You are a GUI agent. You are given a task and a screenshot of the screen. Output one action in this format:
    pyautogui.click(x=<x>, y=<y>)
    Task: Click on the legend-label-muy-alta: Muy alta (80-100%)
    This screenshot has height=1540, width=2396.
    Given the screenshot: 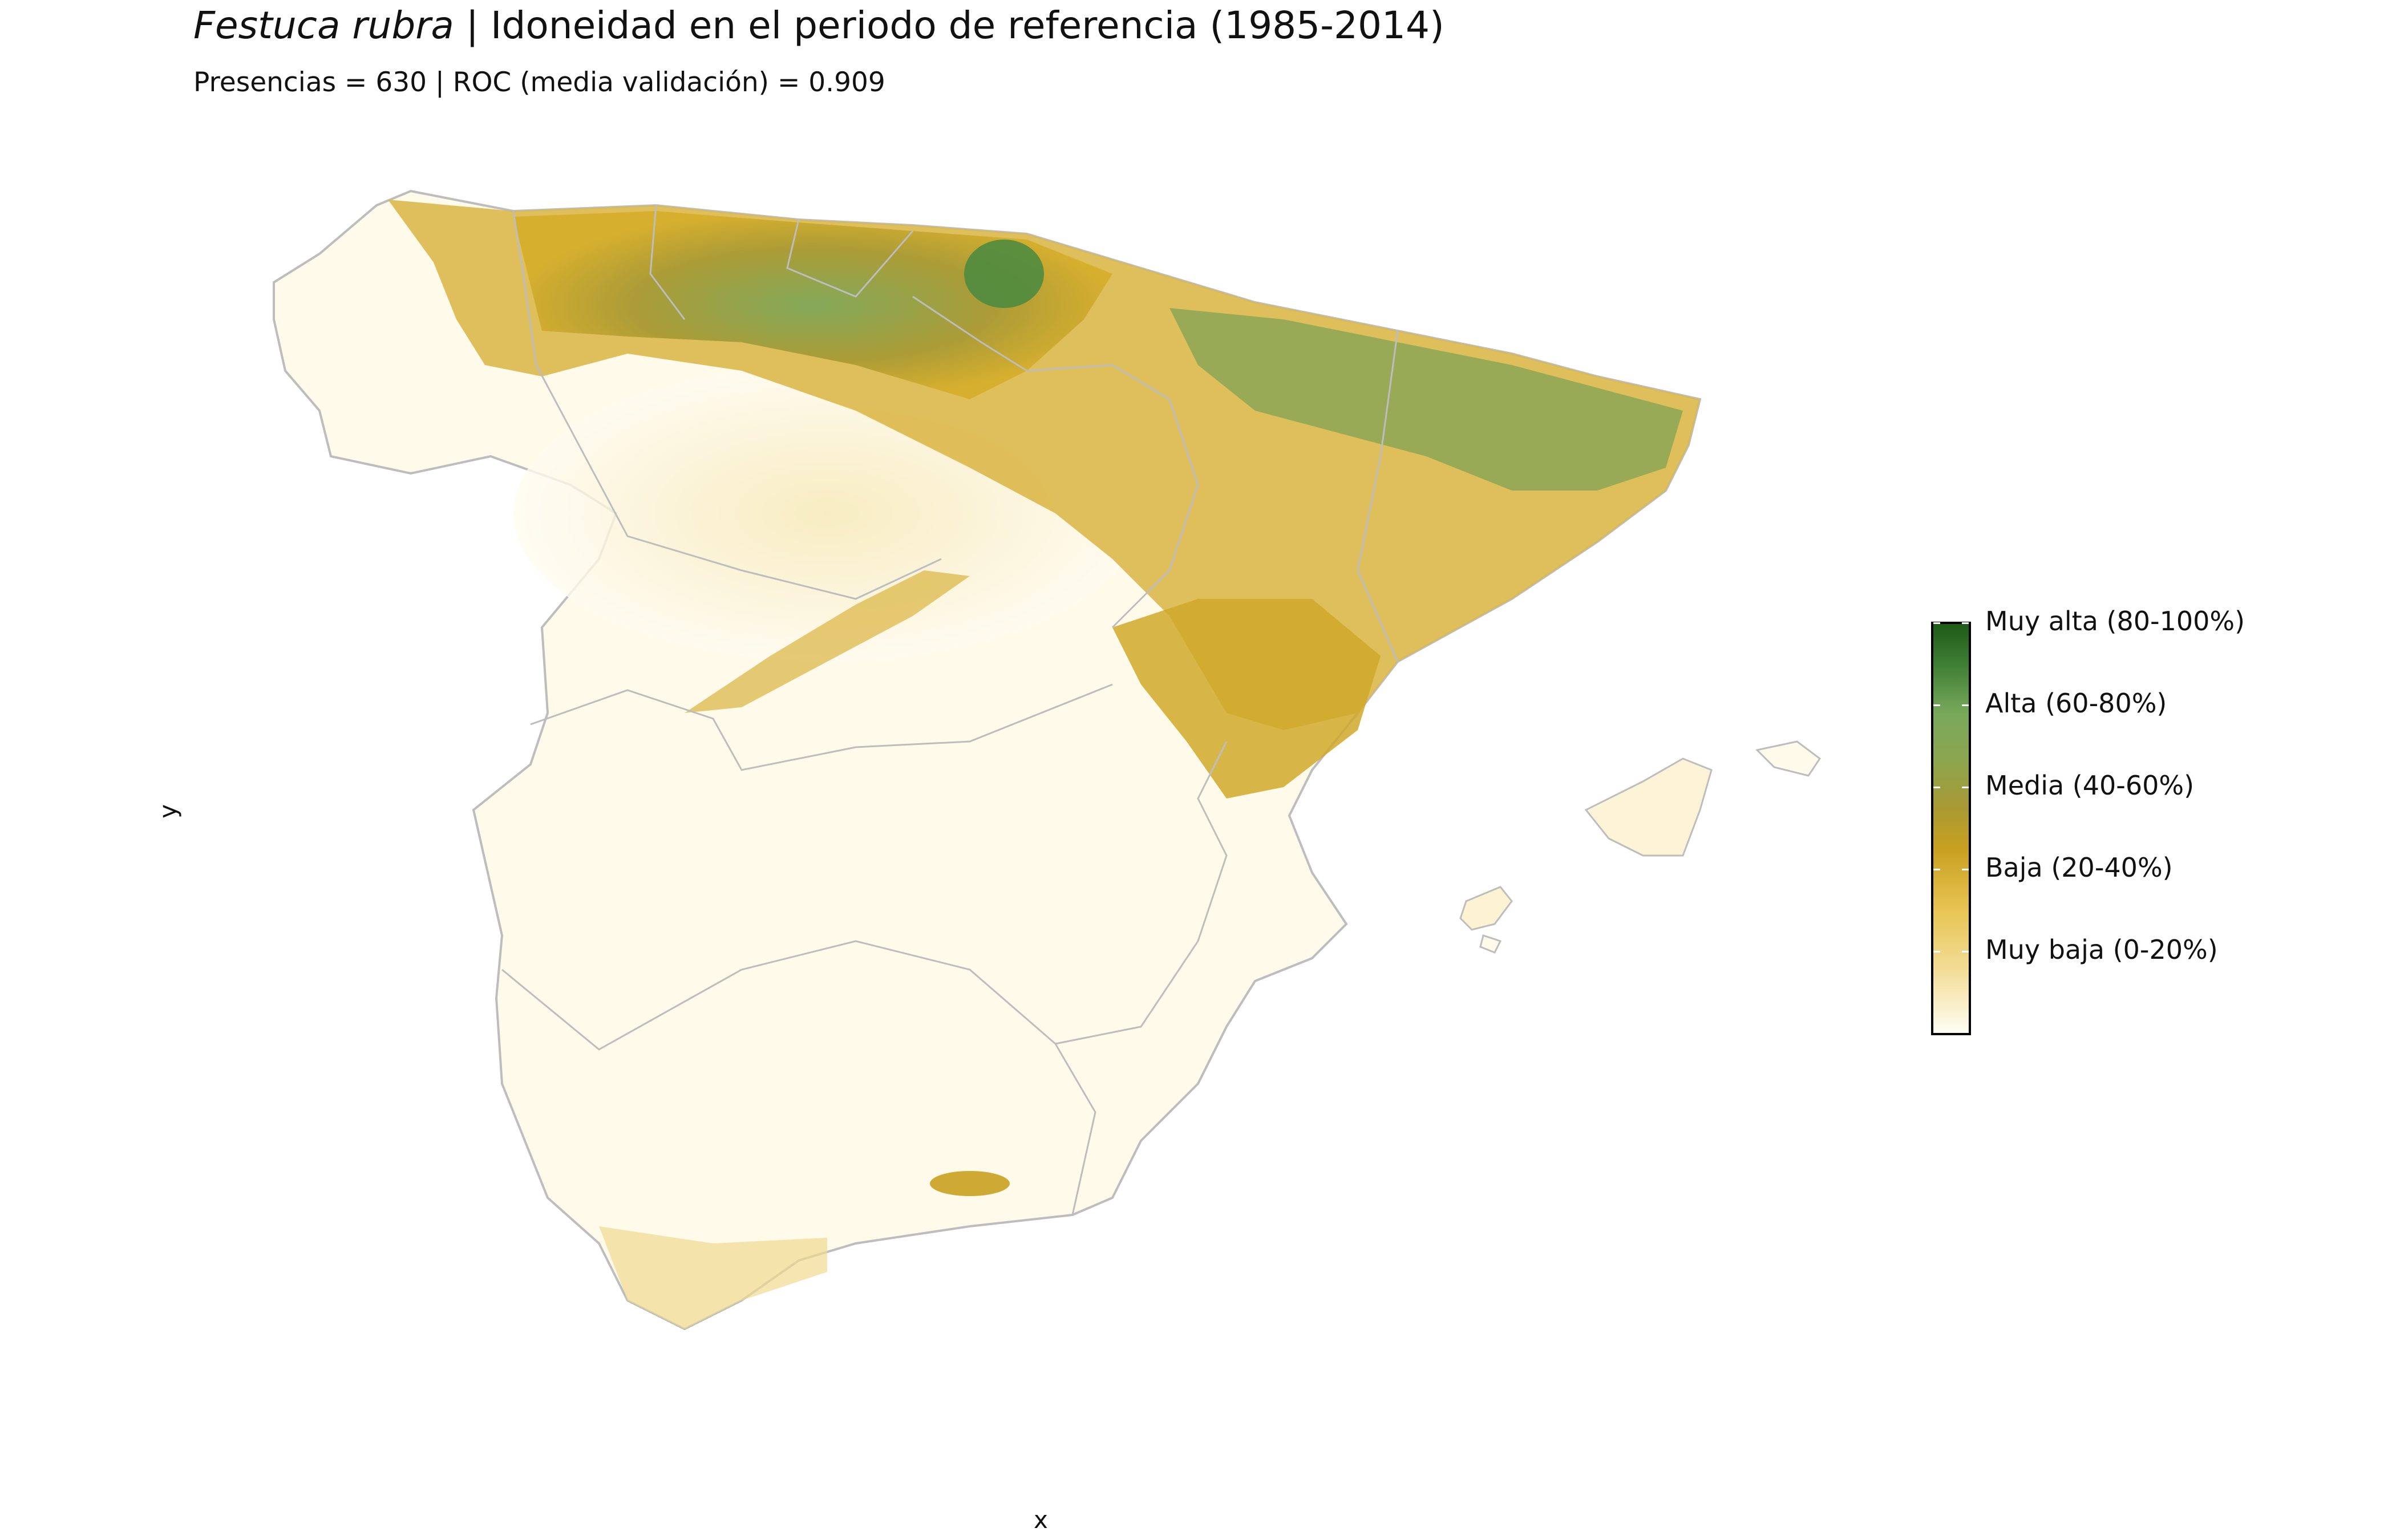 What is the action you would take?
    pyautogui.click(x=2115, y=621)
    